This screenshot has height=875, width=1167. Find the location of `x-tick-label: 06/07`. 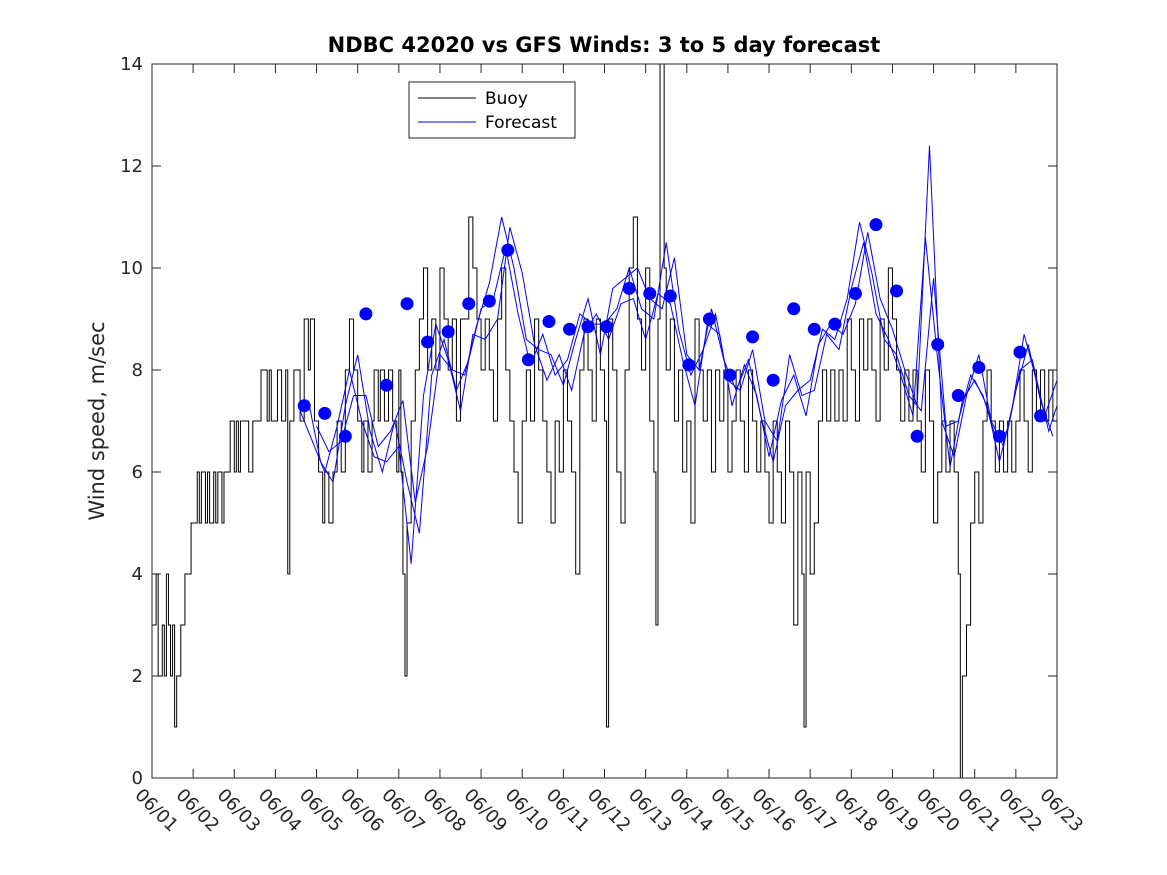

x-tick-label: 06/07 is located at coordinates (403, 811).